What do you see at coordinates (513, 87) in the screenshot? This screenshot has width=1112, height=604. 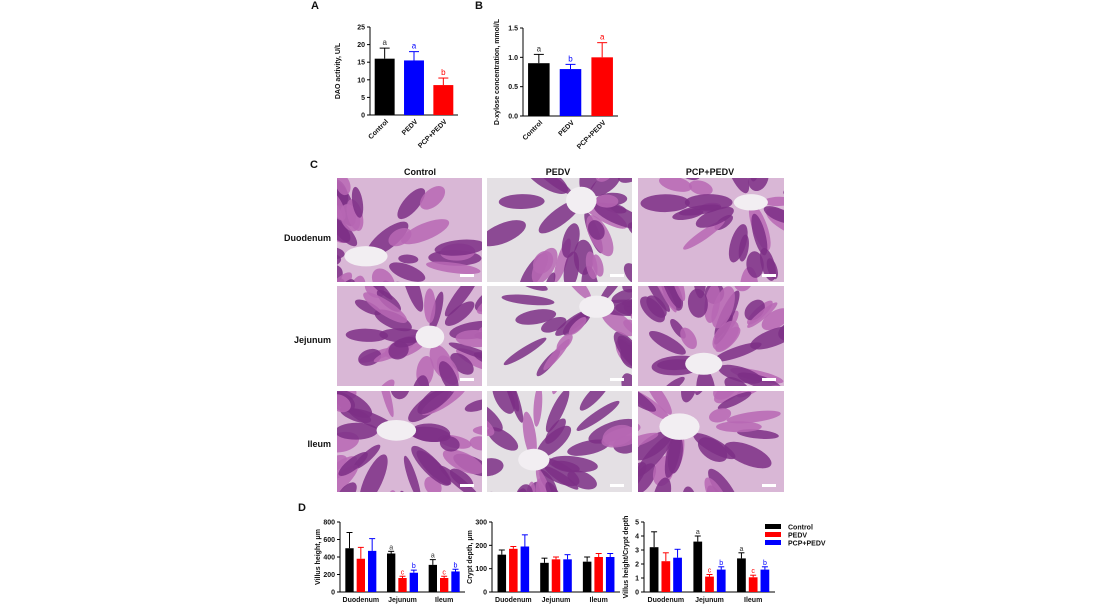 I see `y-tick-label: 0.5` at bounding box center [513, 87].